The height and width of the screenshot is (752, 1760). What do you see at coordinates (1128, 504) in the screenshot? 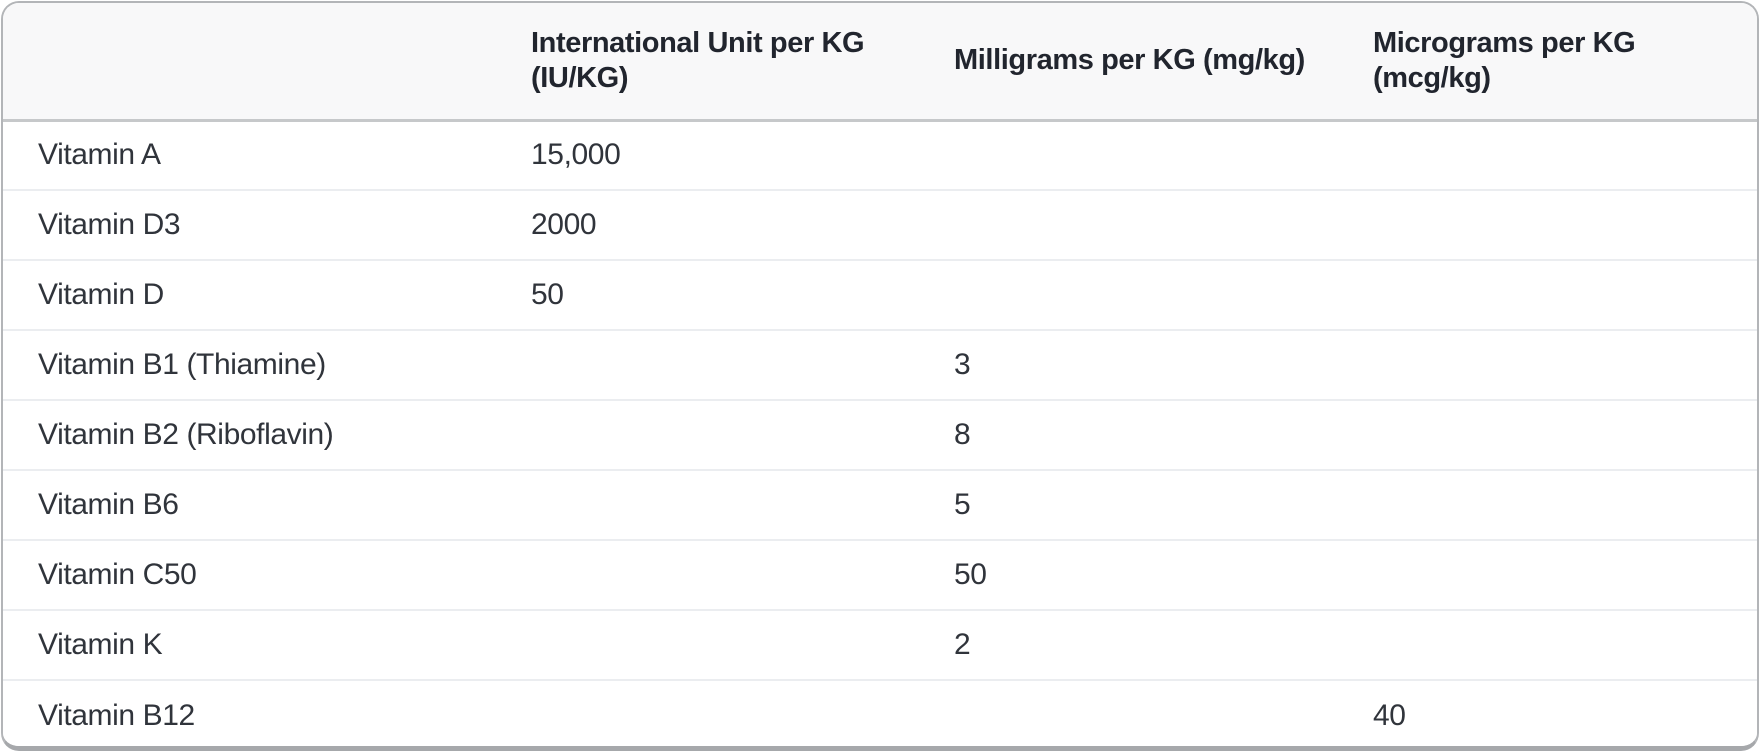
I see `cell-mg: 5` at bounding box center [1128, 504].